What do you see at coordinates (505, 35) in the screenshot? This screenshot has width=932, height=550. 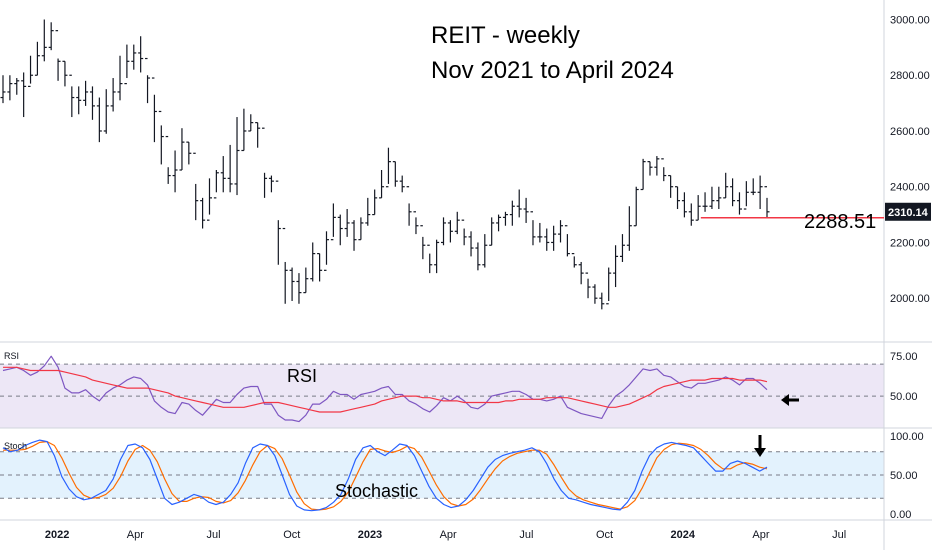 I see `chart-title-line-1: REIT - weekly` at bounding box center [505, 35].